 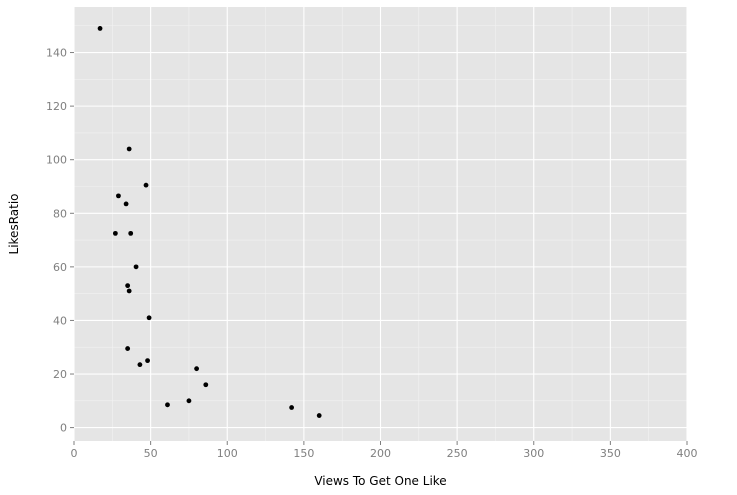 I want to click on x-tick-label: 200, so click(x=380, y=453).